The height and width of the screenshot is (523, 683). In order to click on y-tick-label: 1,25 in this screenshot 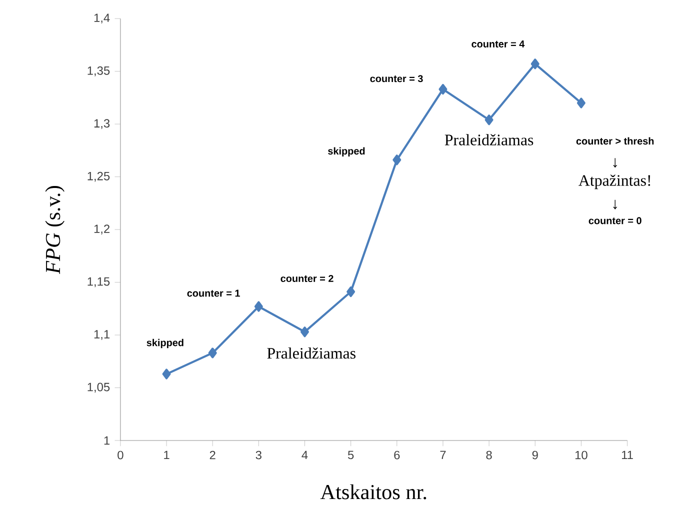, I will do `click(99, 177)`.